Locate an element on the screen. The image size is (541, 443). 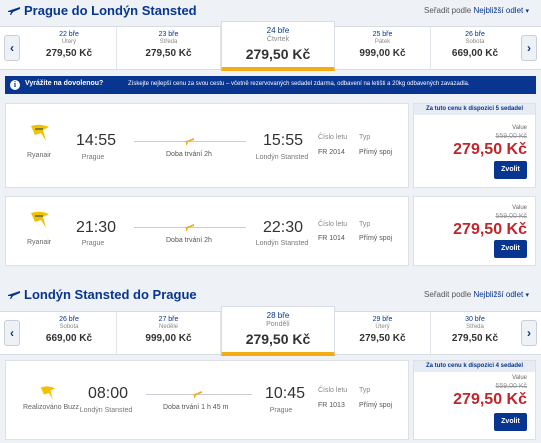
arrival-time: 15:55 is located at coordinates (283, 140).